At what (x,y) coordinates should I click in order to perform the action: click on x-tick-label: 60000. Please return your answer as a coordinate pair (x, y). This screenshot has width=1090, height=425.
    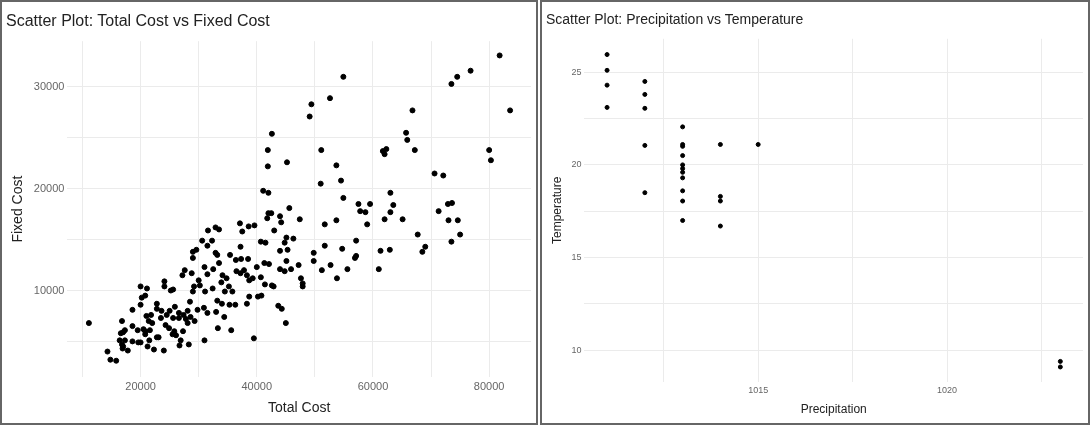
    Looking at the image, I should click on (373, 385).